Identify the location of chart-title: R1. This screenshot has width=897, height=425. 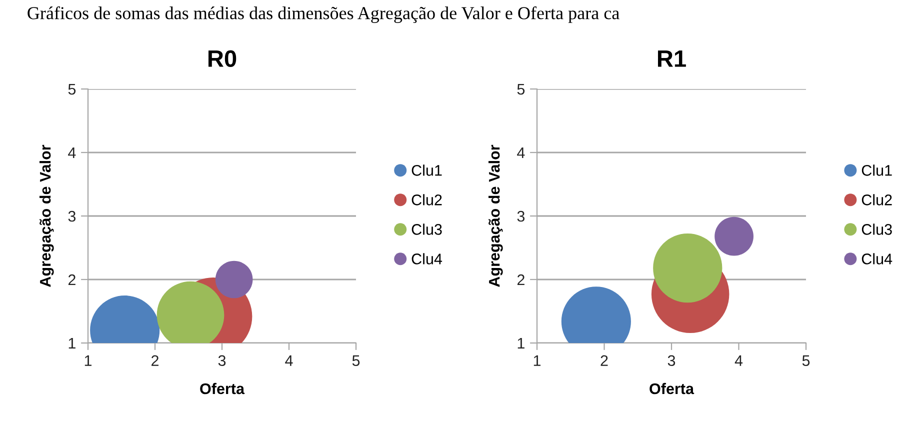
(672, 58).